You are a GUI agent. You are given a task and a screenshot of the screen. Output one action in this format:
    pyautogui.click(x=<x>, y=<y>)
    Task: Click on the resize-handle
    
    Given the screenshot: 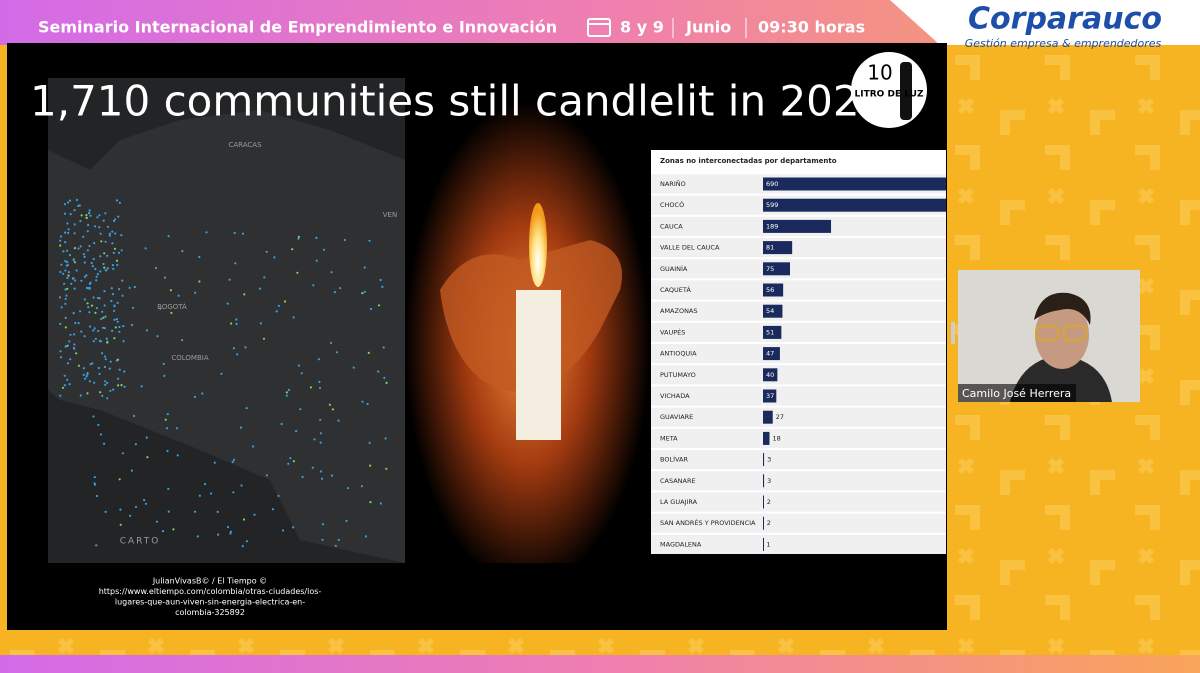 What is the action you would take?
    pyautogui.click(x=953, y=333)
    